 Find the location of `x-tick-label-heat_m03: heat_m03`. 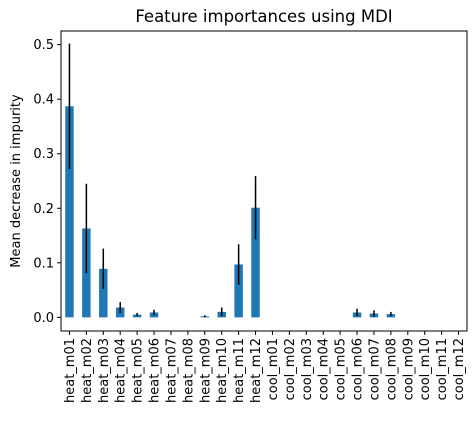

x-tick-label-heat_m03: heat_m03 is located at coordinates (104, 370).